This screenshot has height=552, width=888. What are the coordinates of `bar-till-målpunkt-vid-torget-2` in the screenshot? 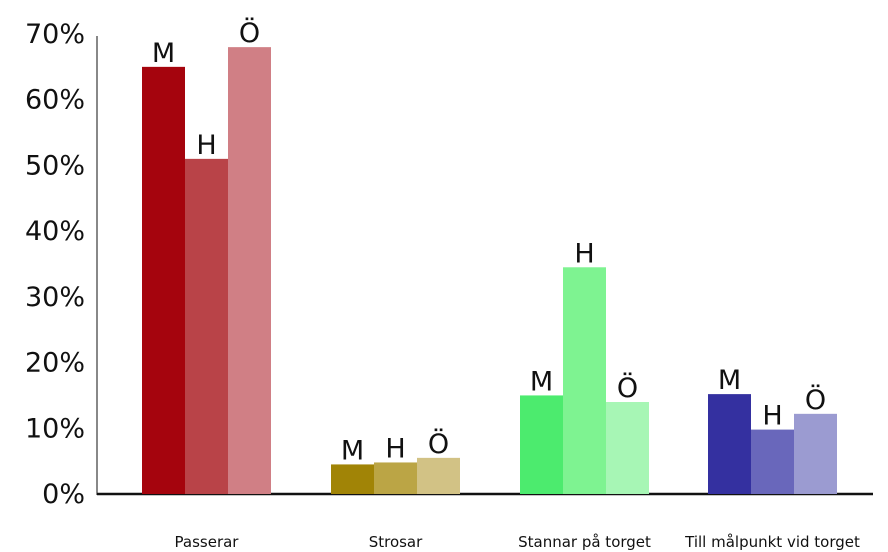 It's located at (815, 453).